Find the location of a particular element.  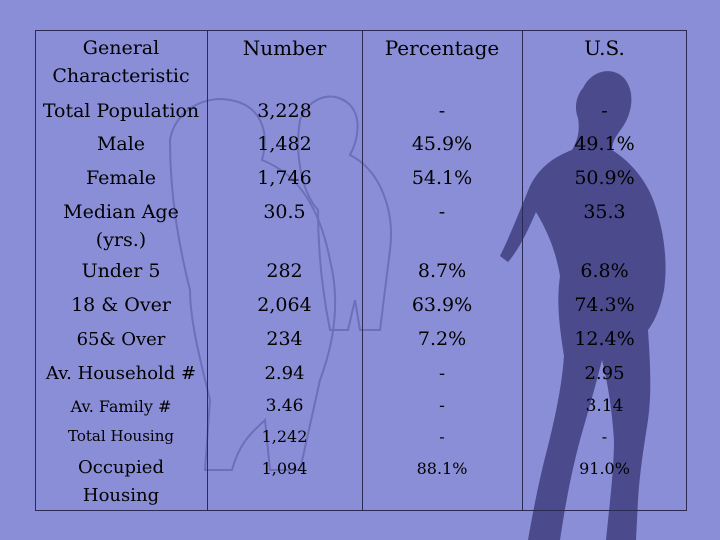

row-number: 1,746 is located at coordinates (284, 178).